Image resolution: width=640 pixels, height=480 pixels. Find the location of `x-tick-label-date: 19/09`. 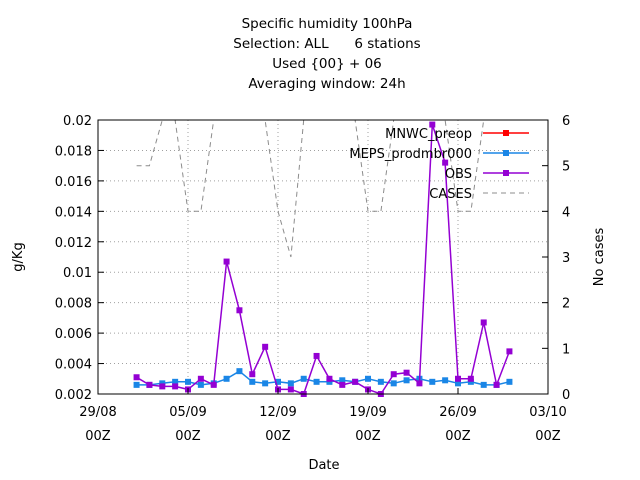

x-tick-label-date: 19/09 is located at coordinates (367, 412).